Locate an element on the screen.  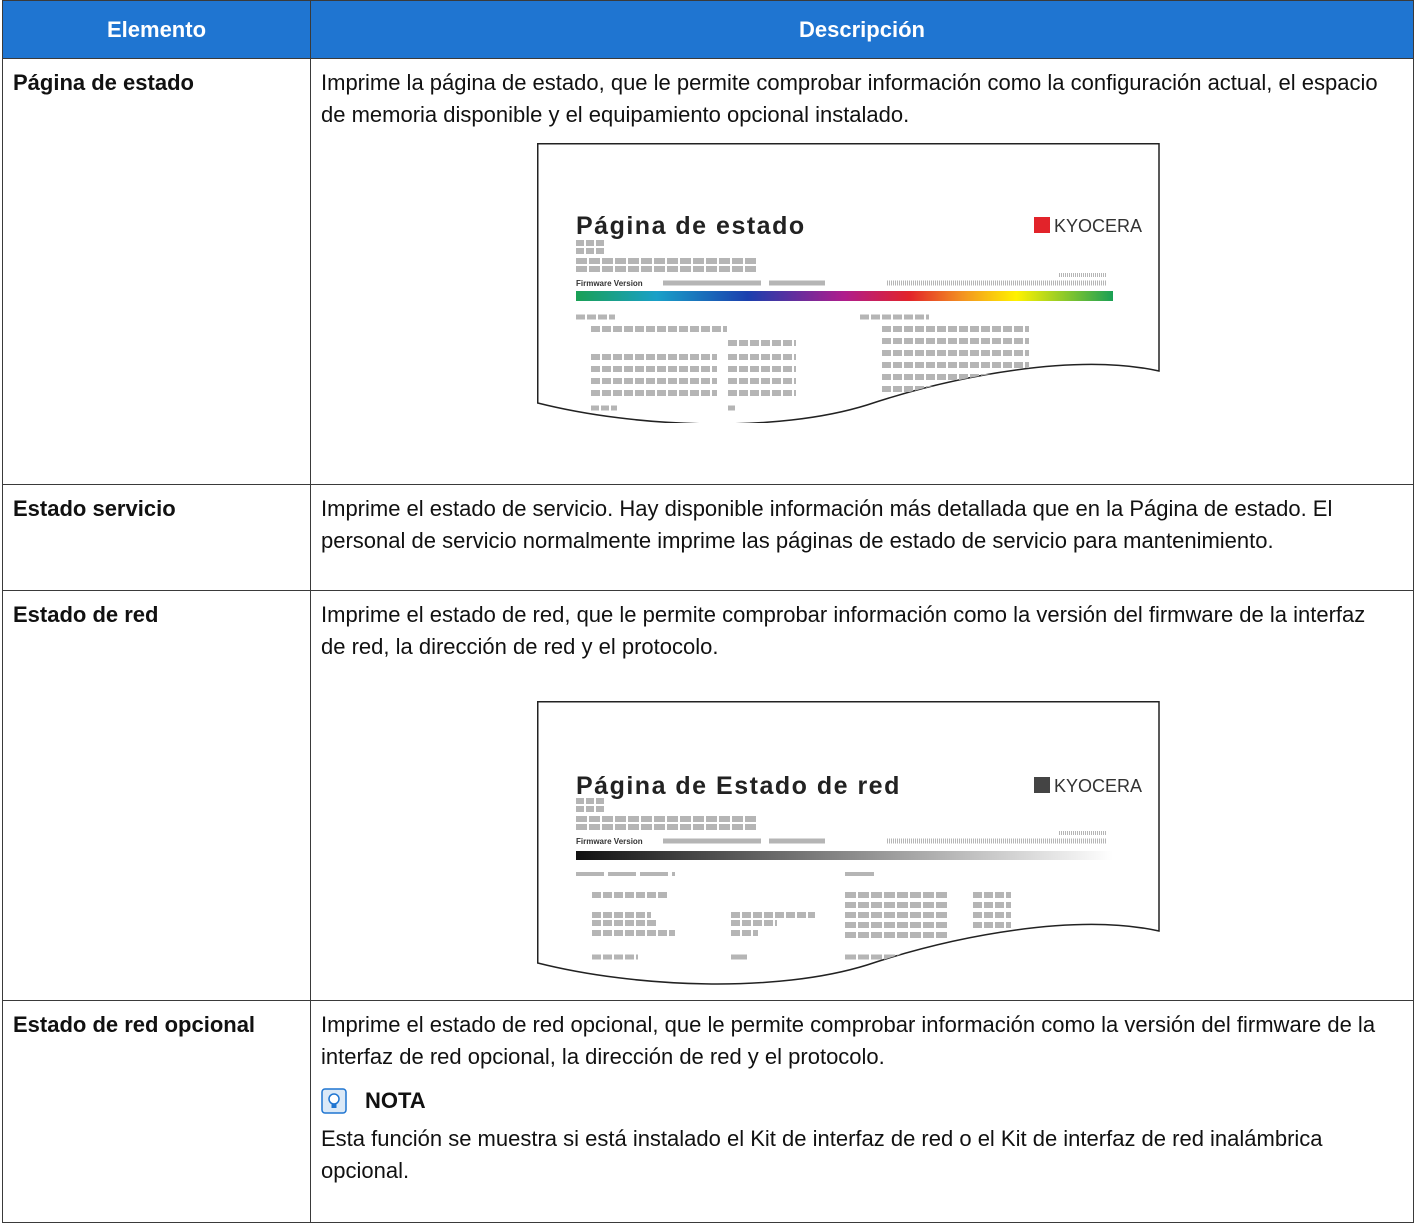
gray-bar is located at coordinates (844, 855).